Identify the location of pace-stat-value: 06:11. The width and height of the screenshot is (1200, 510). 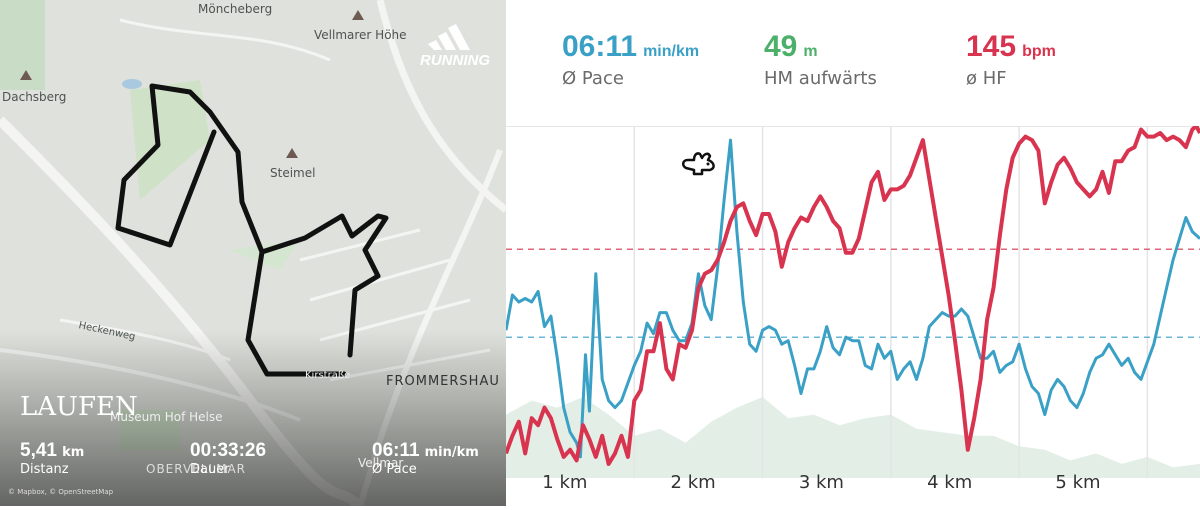
(600, 46).